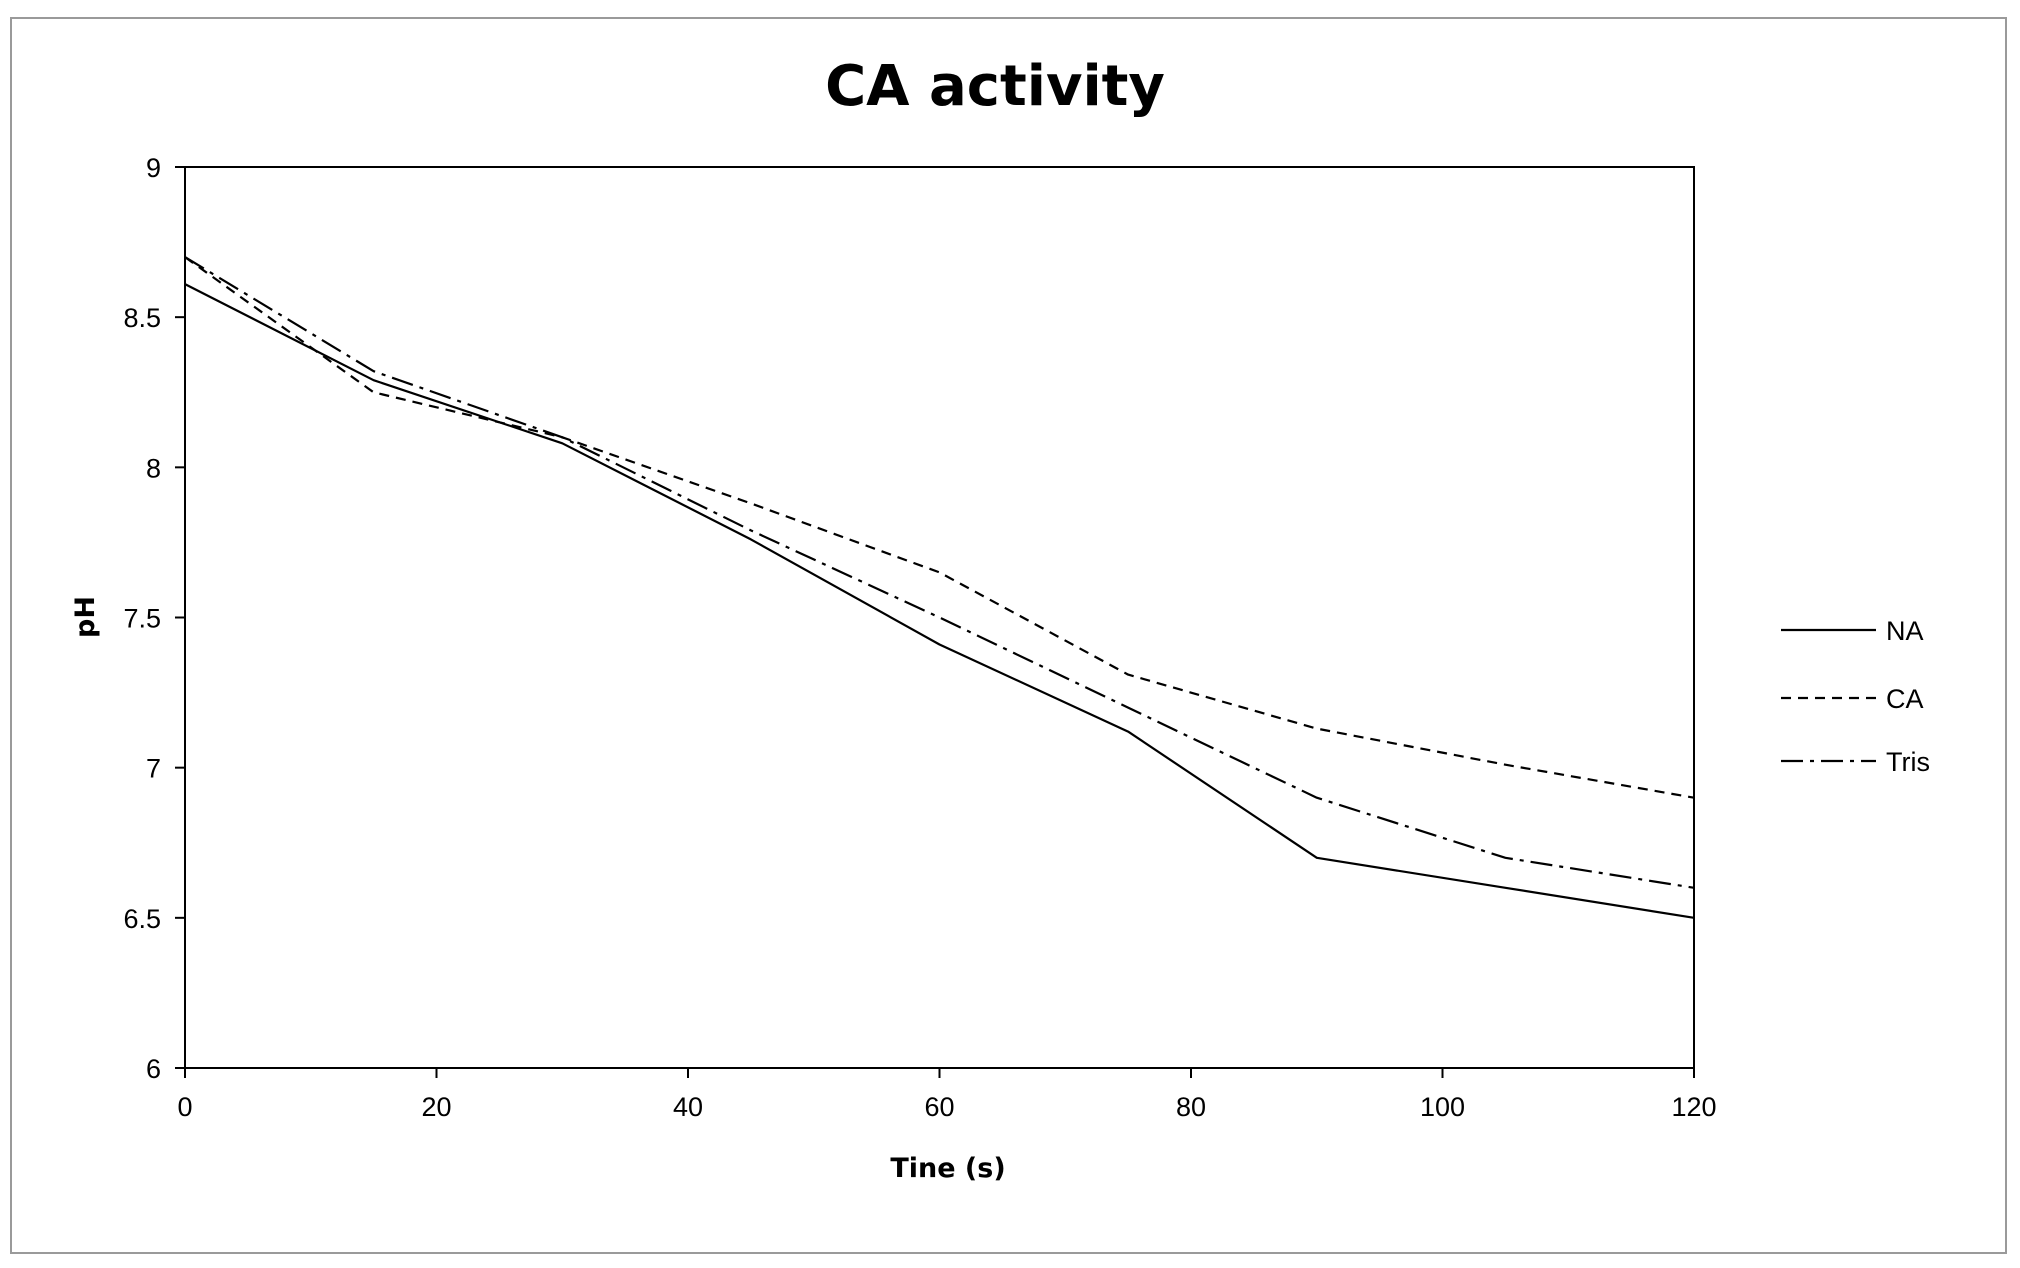 Image resolution: width=2020 pixels, height=1268 pixels. What do you see at coordinates (153, 1069) in the screenshot?
I see `y-tick-label: 6` at bounding box center [153, 1069].